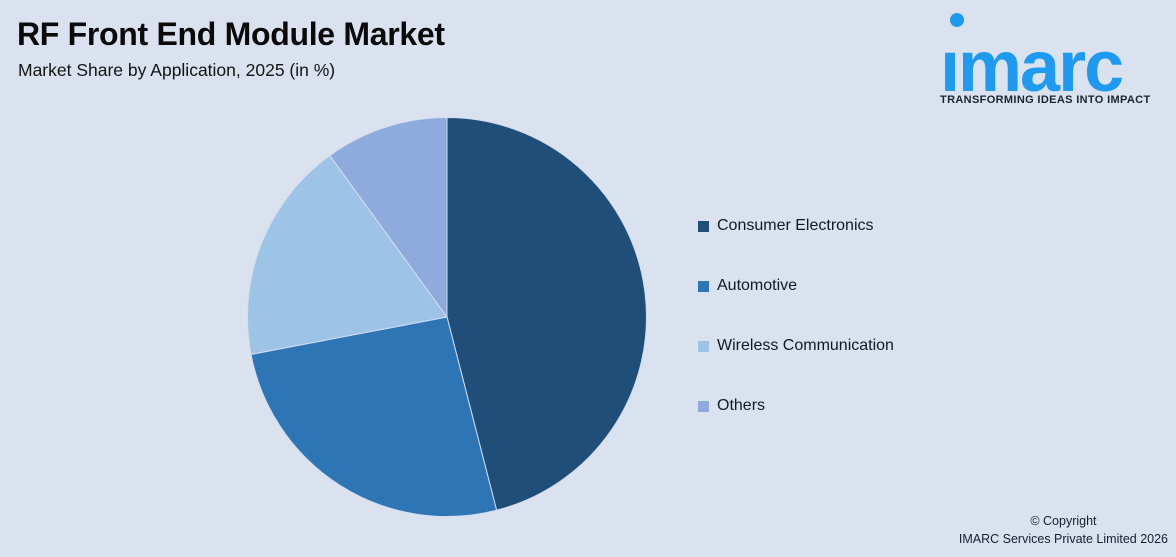 The image size is (1176, 557). I want to click on imarc-logo: ımarc TRANSFORMING IDEAS INTO IMPACT, so click(1054, 59).